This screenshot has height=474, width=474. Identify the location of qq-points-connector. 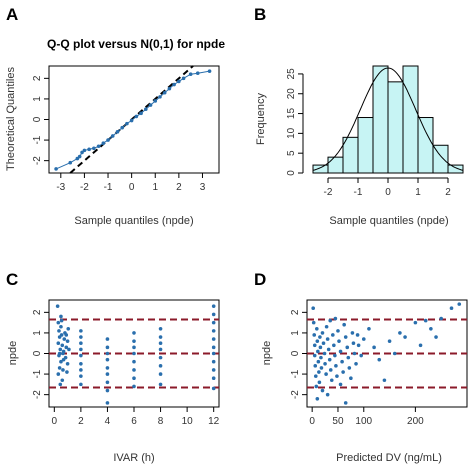
(132, 120).